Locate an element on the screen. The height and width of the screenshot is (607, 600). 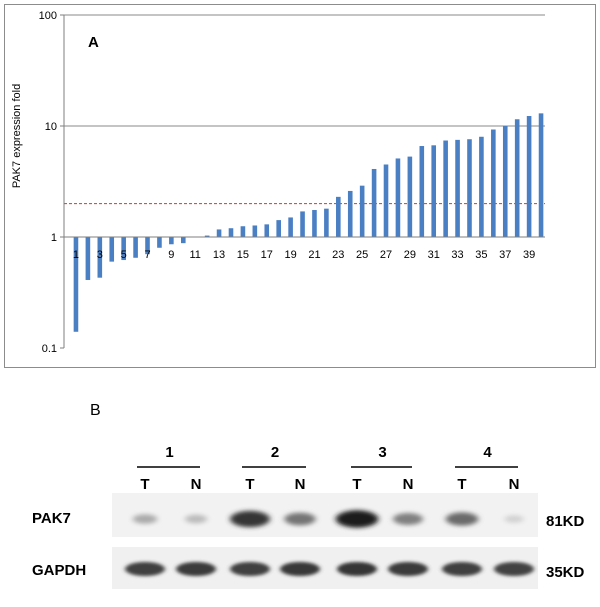
pair-label-4: 4 is located at coordinates (487, 452).